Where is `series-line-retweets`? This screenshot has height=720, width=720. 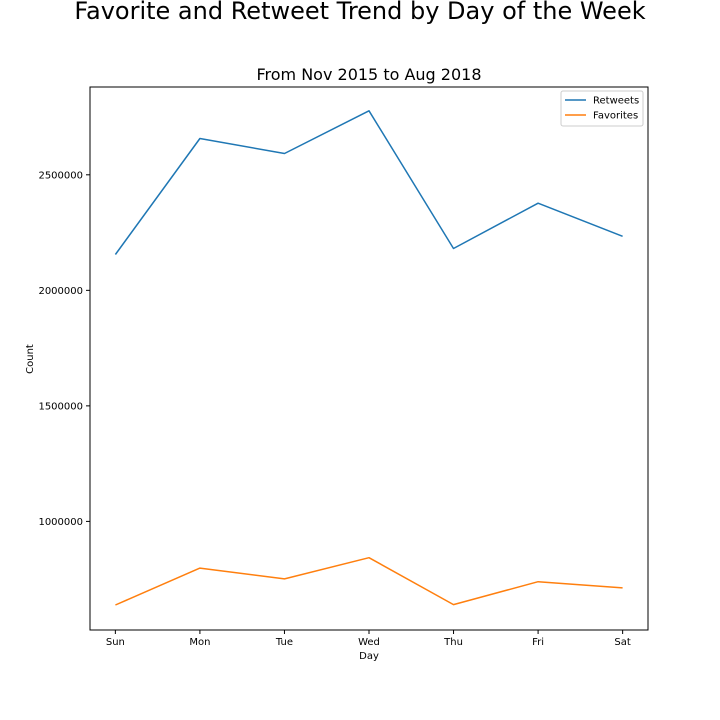 series-line-retweets is located at coordinates (368, 182).